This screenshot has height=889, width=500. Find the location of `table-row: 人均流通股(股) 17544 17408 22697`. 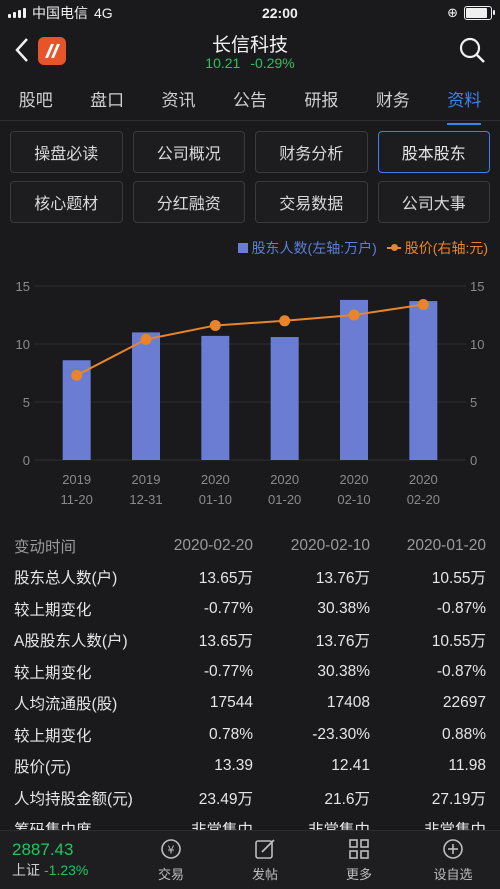

table-row: 人均流通股(股) 17544 17408 22697 is located at coordinates (250, 704).